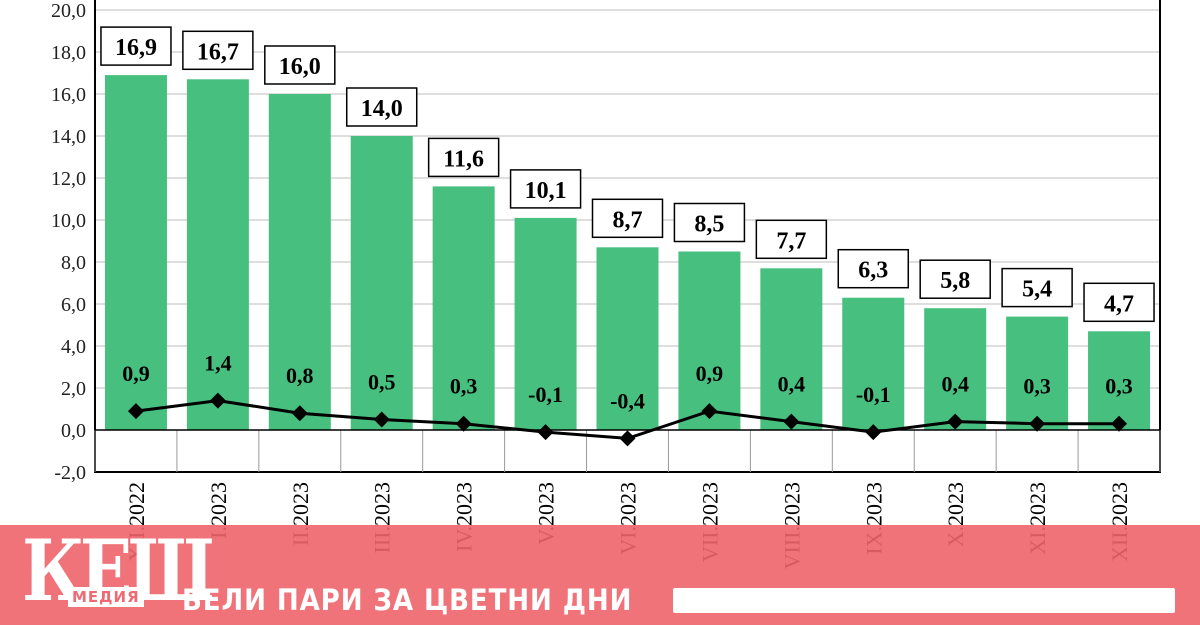  What do you see at coordinates (218, 363) in the screenshot?
I see `line-value-label: 1,4` at bounding box center [218, 363].